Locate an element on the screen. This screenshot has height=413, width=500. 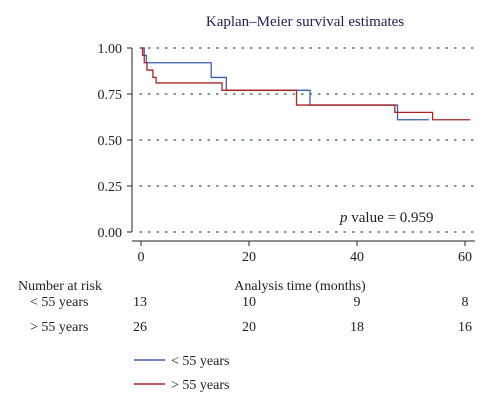
risk-table-header: Number at risk is located at coordinates (60, 286).